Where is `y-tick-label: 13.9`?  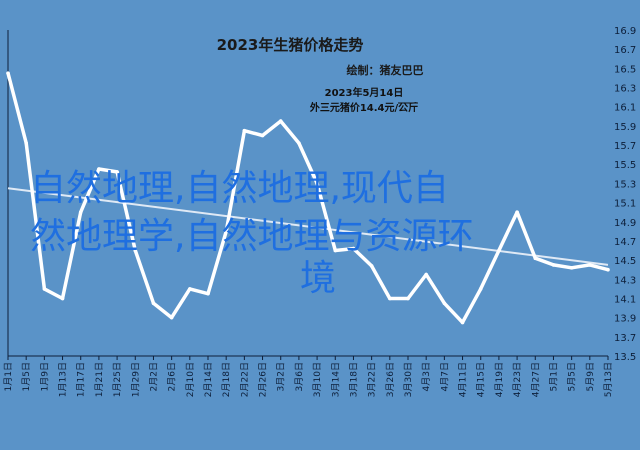 y-tick-label: 13.9 is located at coordinates (625, 319).